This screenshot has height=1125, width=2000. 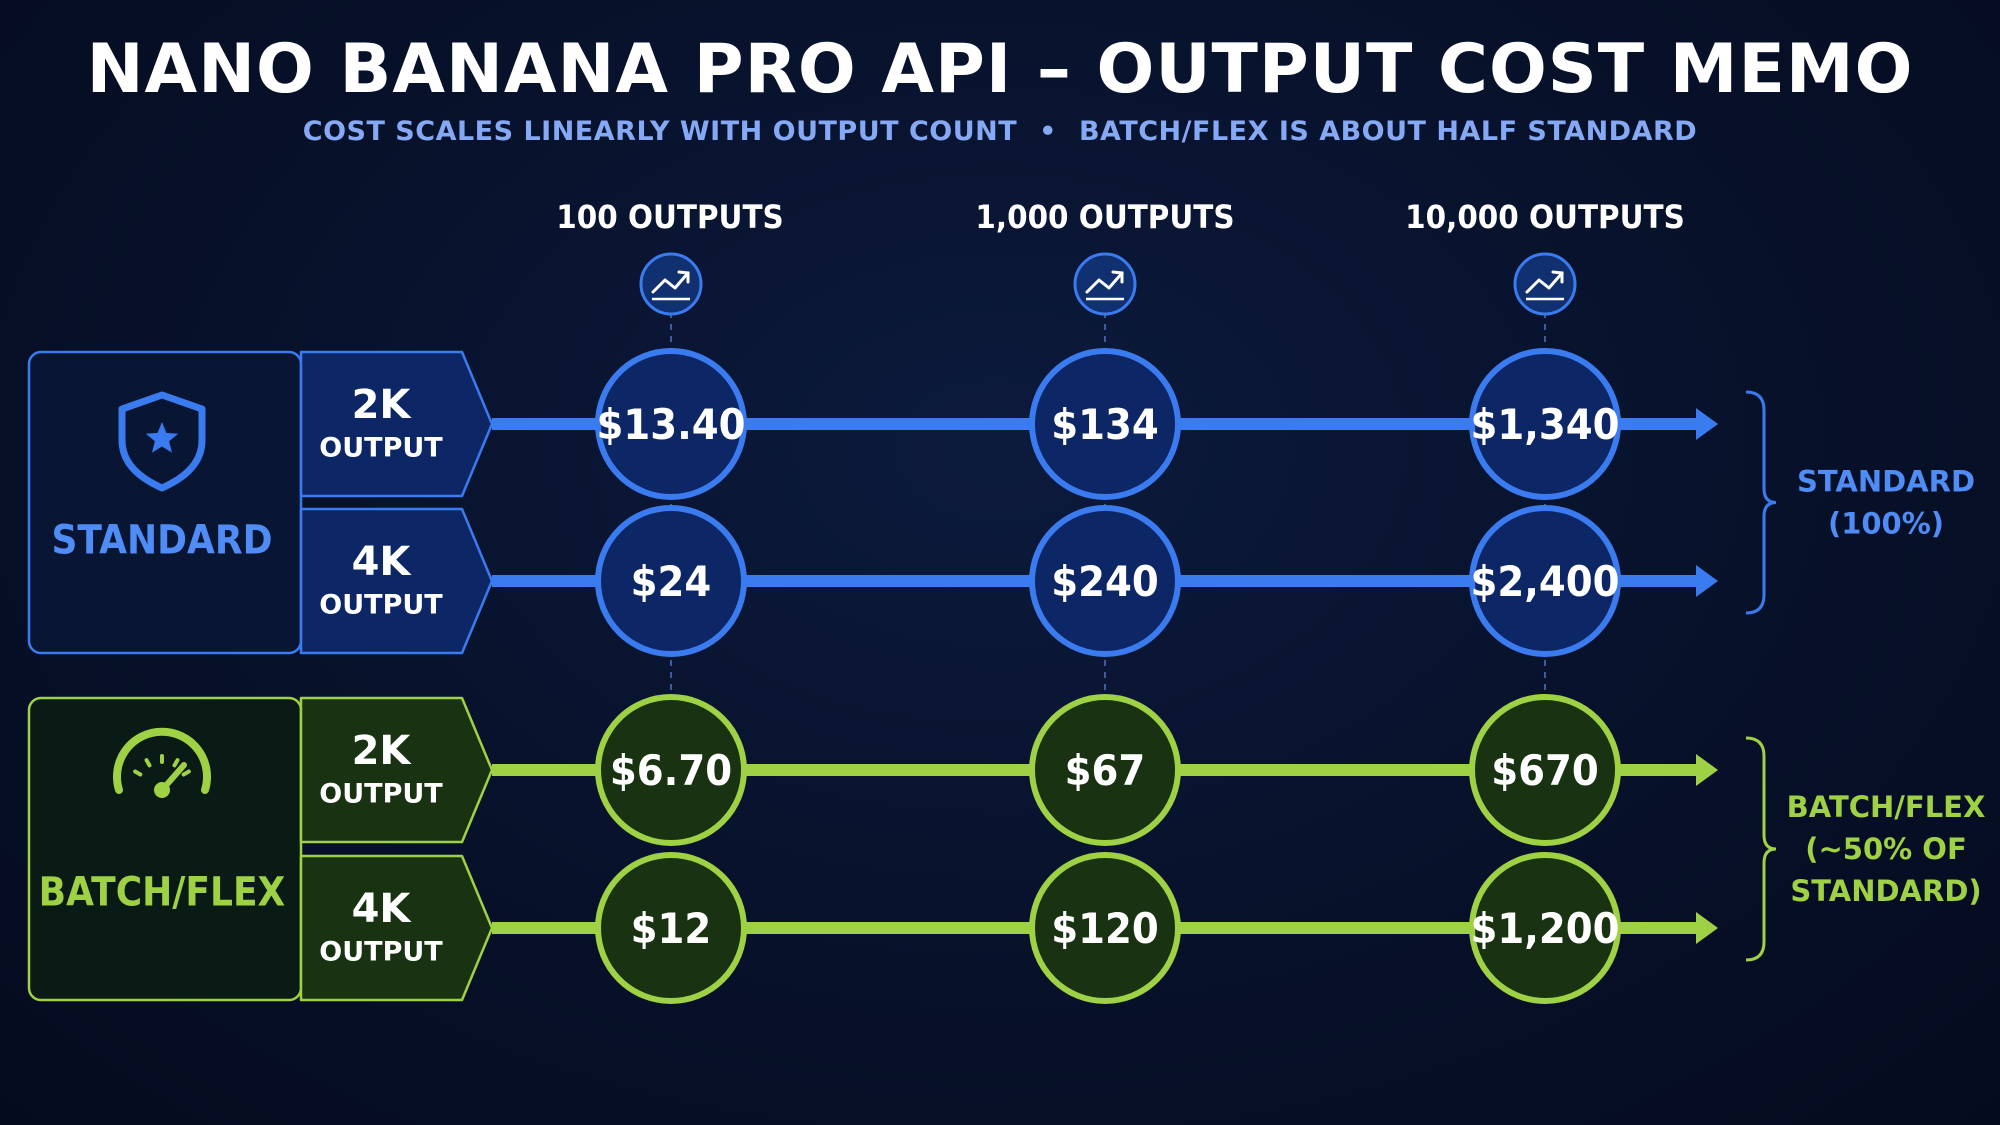 I want to click on shield-star-icon, so click(x=162, y=441).